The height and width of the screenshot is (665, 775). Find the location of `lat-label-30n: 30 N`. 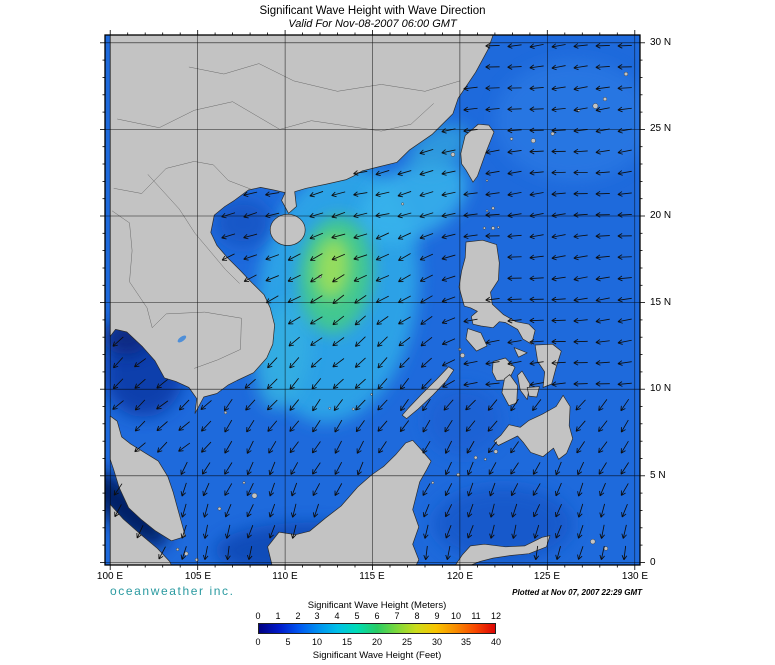

lat-label-30n: 30 N is located at coordinates (661, 42).